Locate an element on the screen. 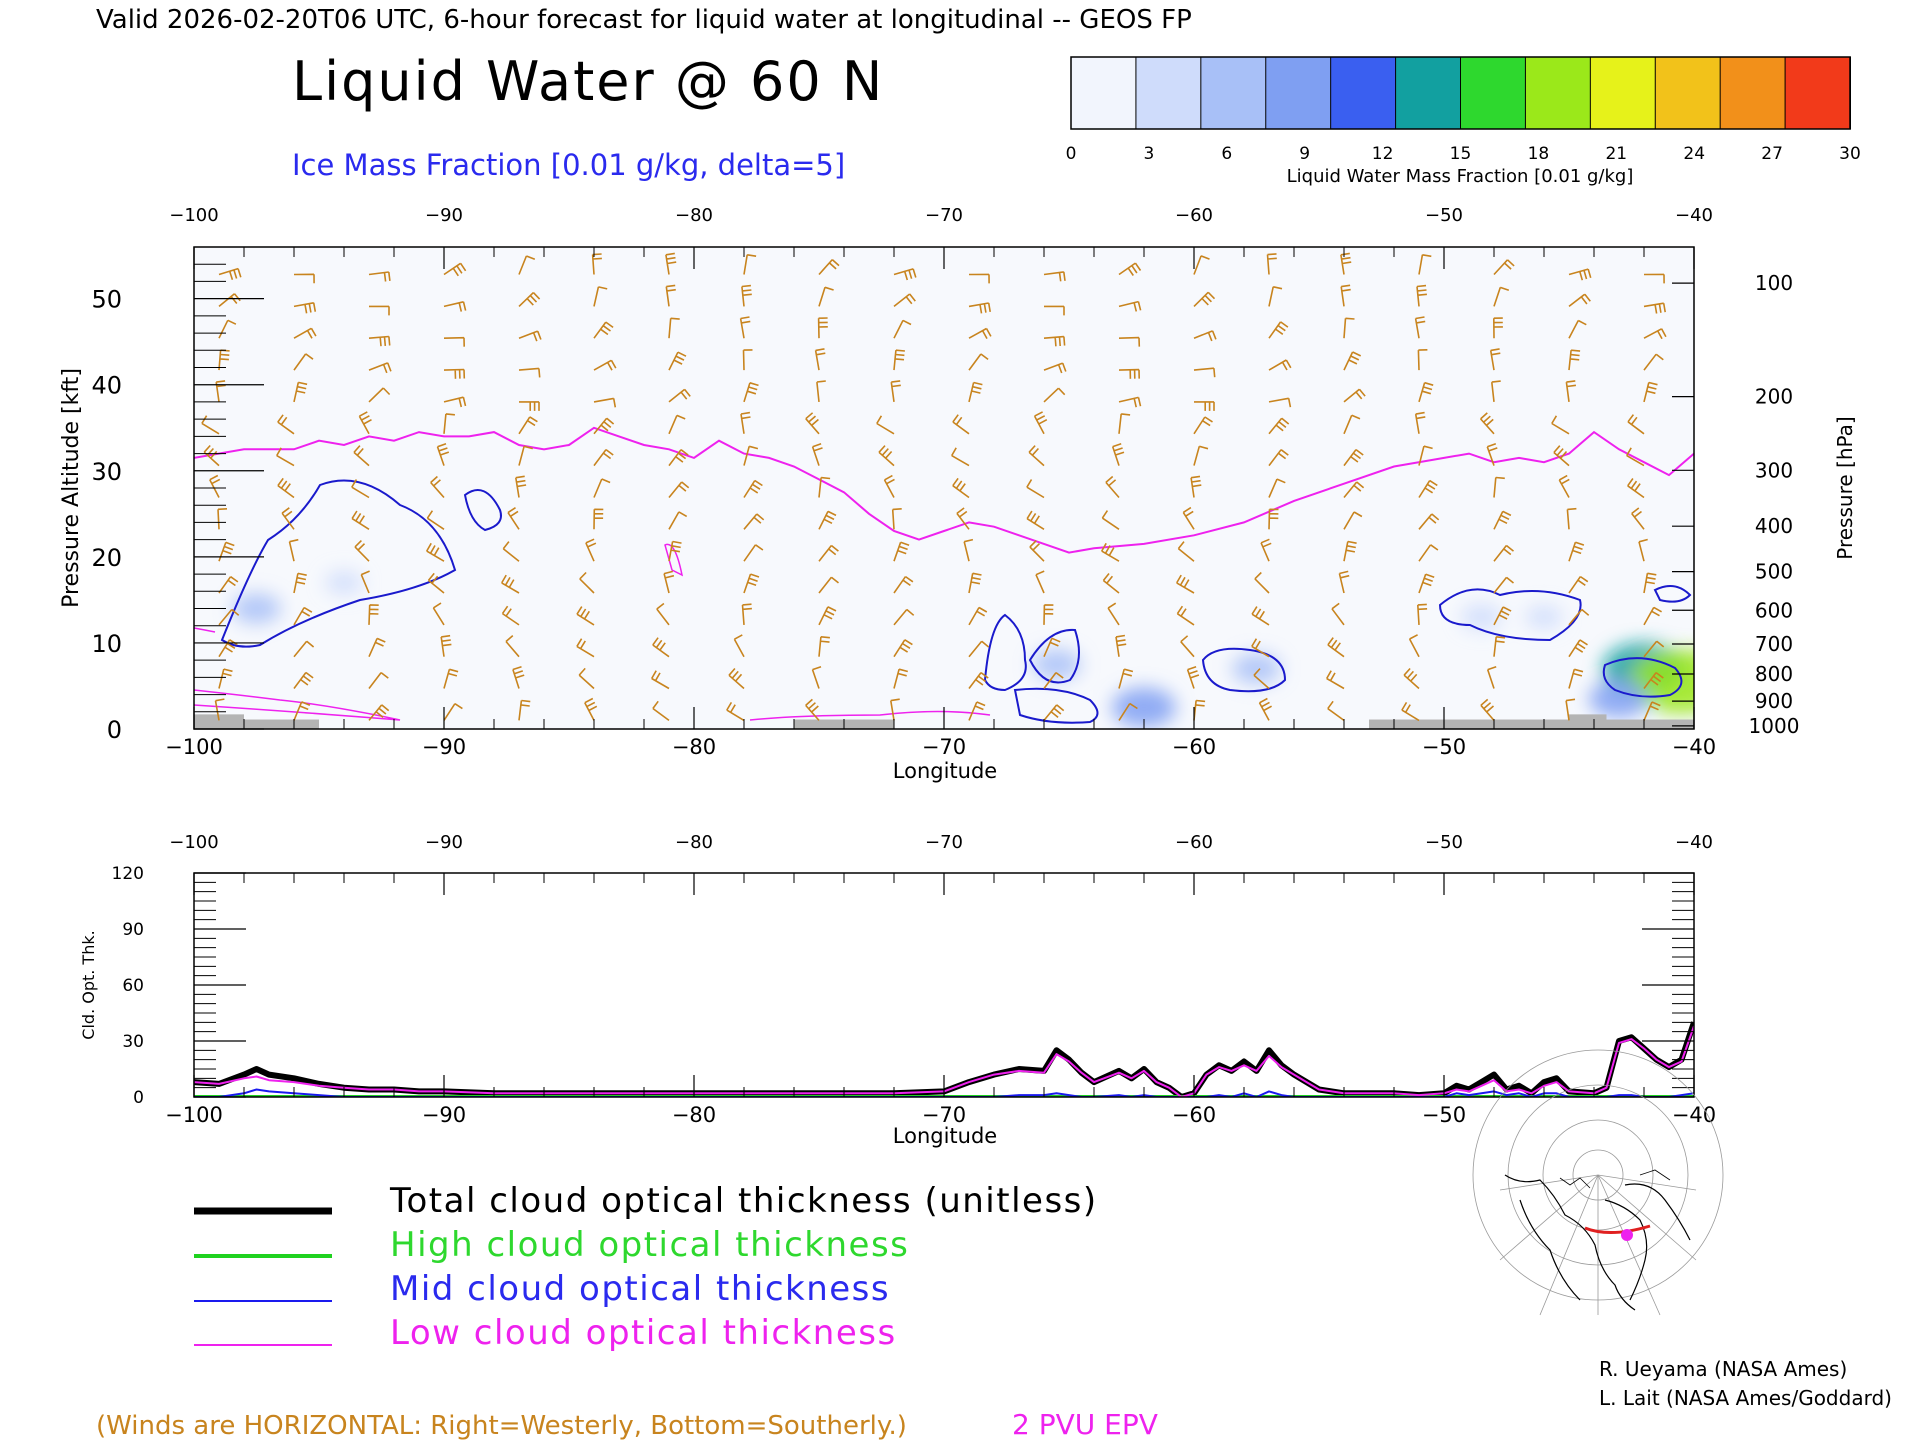 The width and height of the screenshot is (1920, 1440). pressure-tick-label: 900 is located at coordinates (1774, 701).